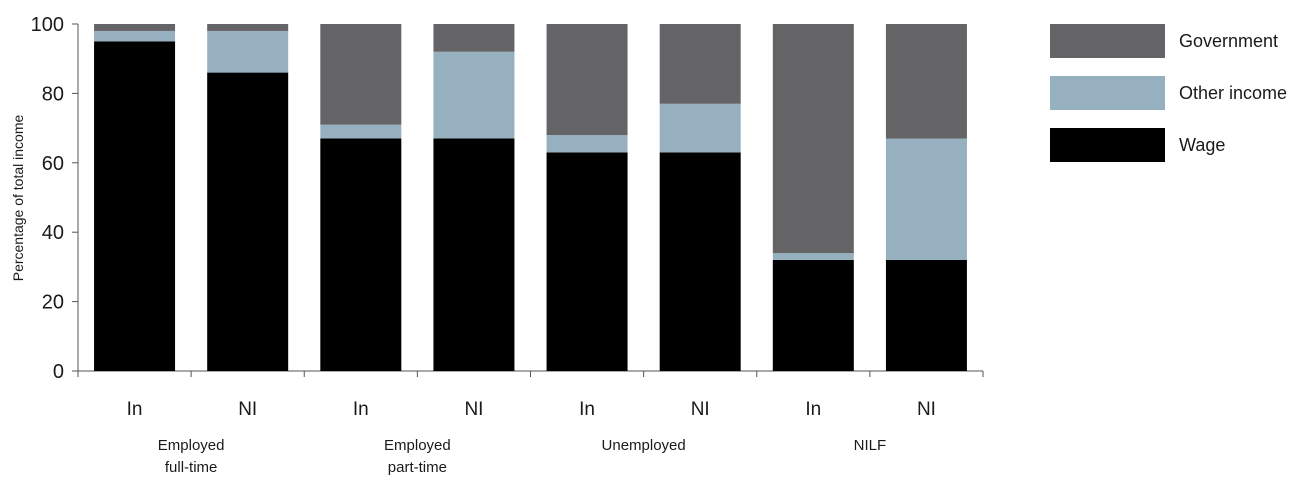 The image size is (1292, 477). What do you see at coordinates (530, 373) in the screenshot?
I see `x-axis` at bounding box center [530, 373].